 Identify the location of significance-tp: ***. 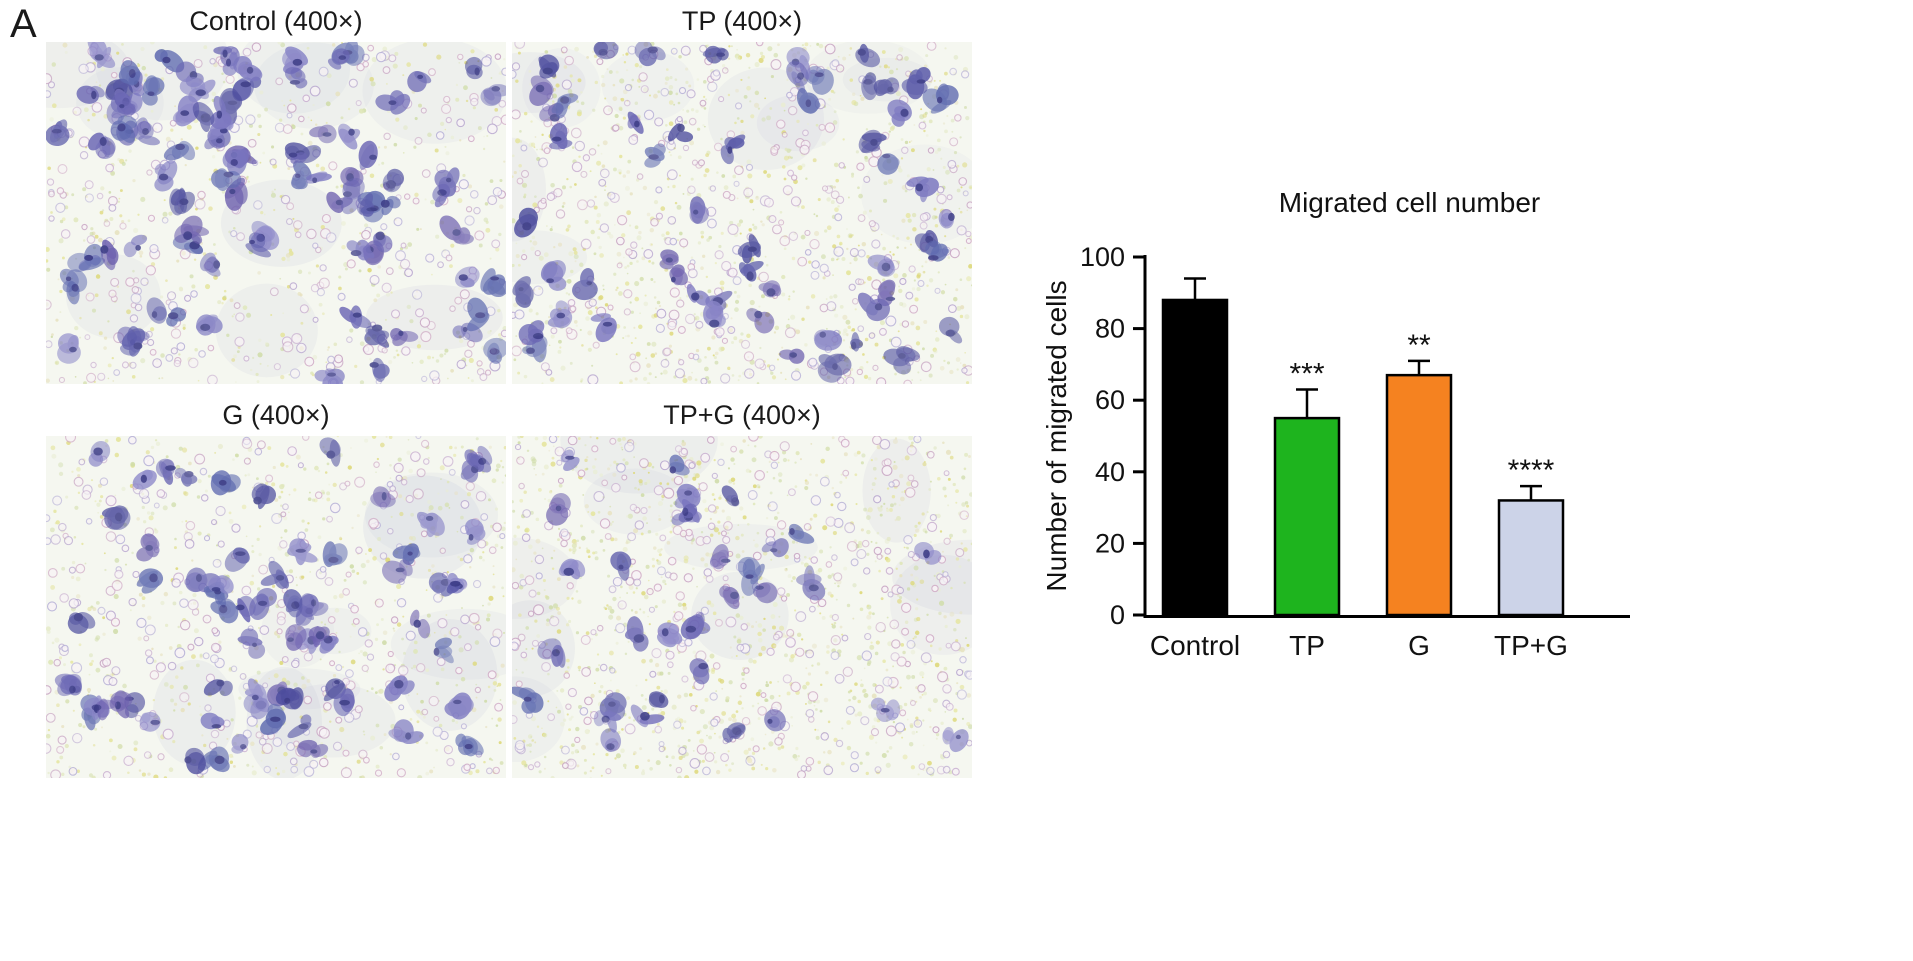
(1306, 373).